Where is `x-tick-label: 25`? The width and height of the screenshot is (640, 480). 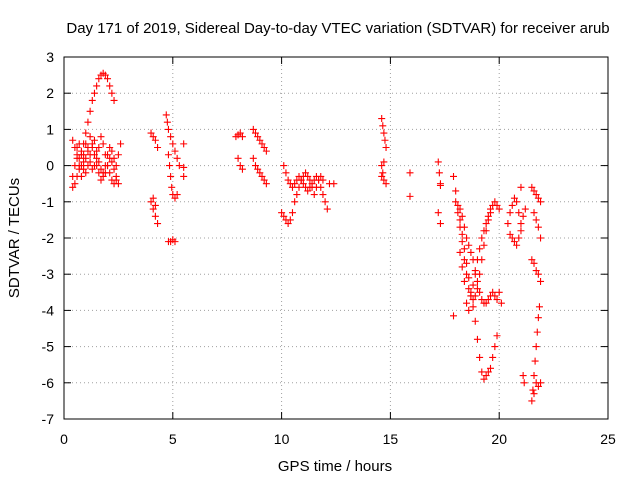
x-tick-label: 25 is located at coordinates (608, 439).